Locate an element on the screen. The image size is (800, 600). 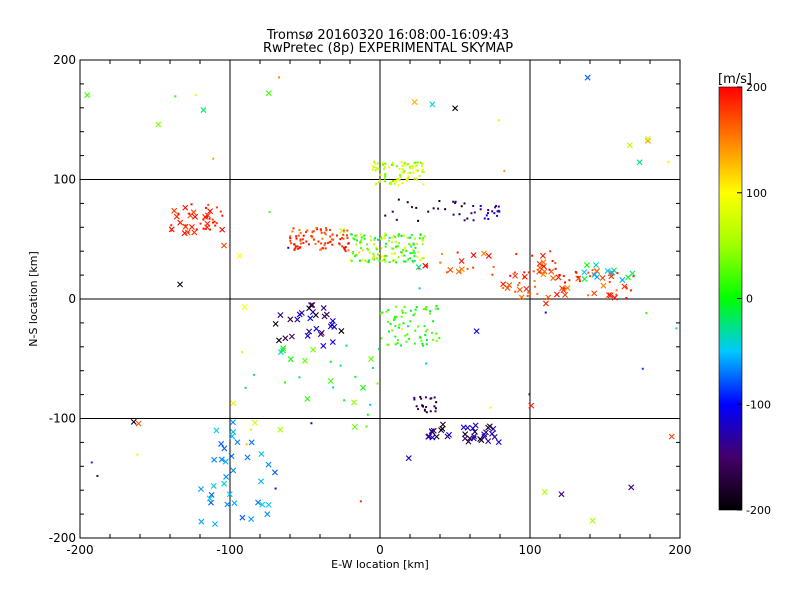
colorbar: [m/s] -200 -100 0 100 200 is located at coordinates (744, 294).